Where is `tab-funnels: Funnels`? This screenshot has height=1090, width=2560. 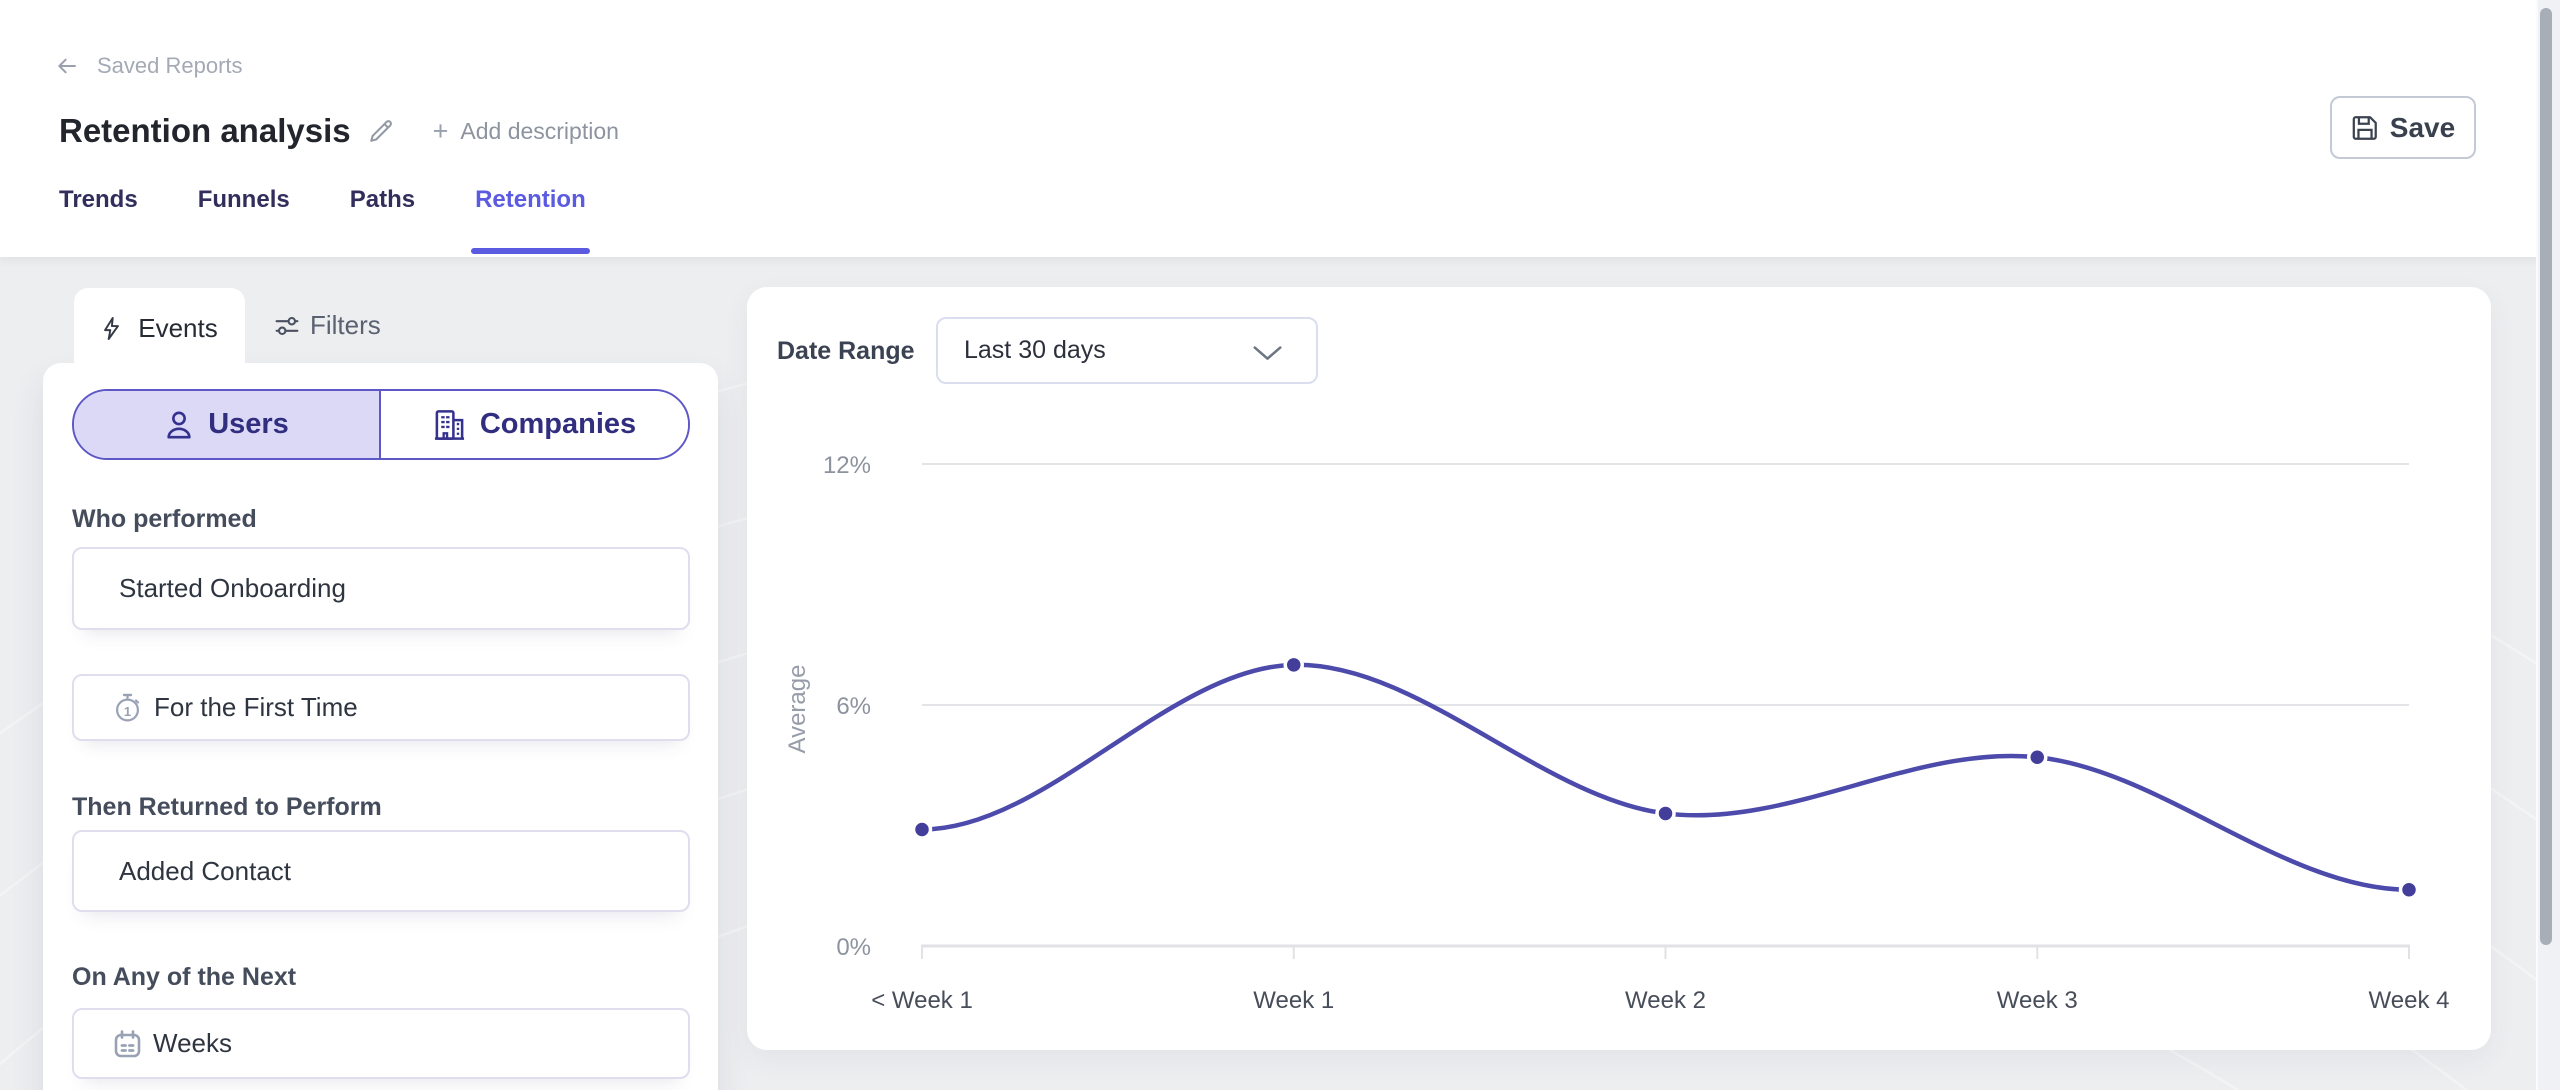 tab-funnels: Funnels is located at coordinates (243, 199).